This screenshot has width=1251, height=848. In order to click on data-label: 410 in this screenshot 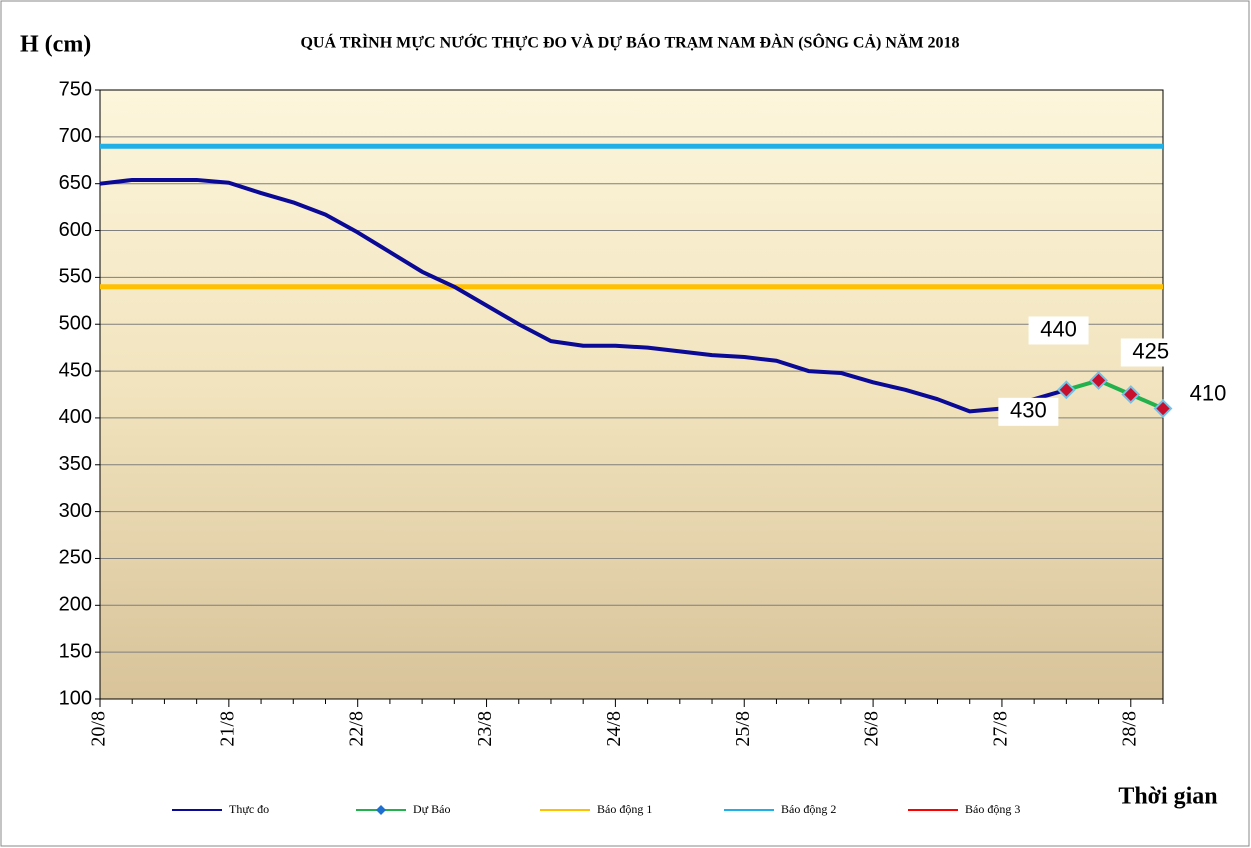, I will do `click(1208, 392)`.